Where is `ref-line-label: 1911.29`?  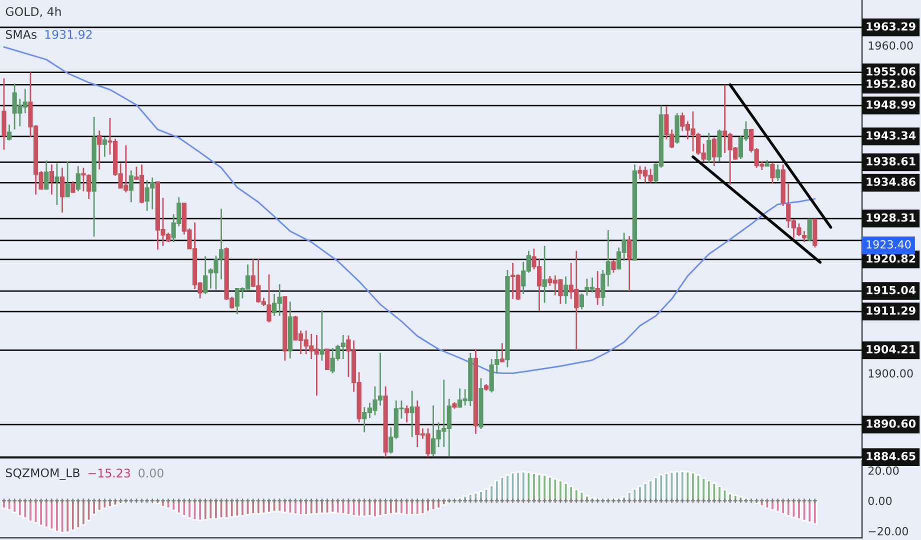 ref-line-label: 1911.29 is located at coordinates (891, 310).